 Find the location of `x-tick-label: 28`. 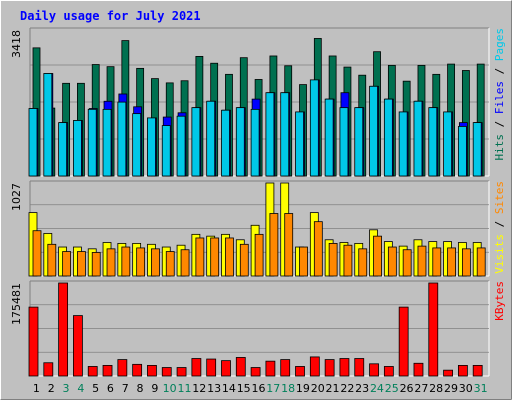

x-tick-label: 28 is located at coordinates (436, 388).